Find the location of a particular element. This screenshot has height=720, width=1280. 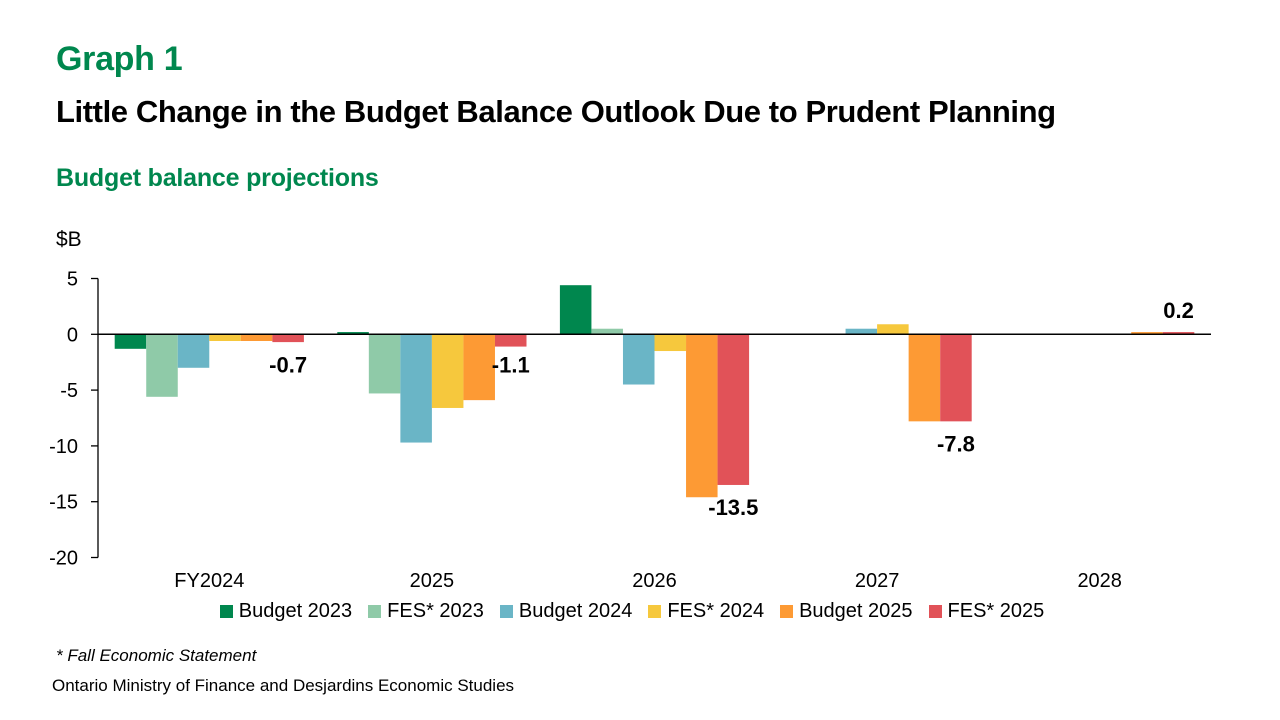

legend-label: FES* 2025 is located at coordinates (996, 611).